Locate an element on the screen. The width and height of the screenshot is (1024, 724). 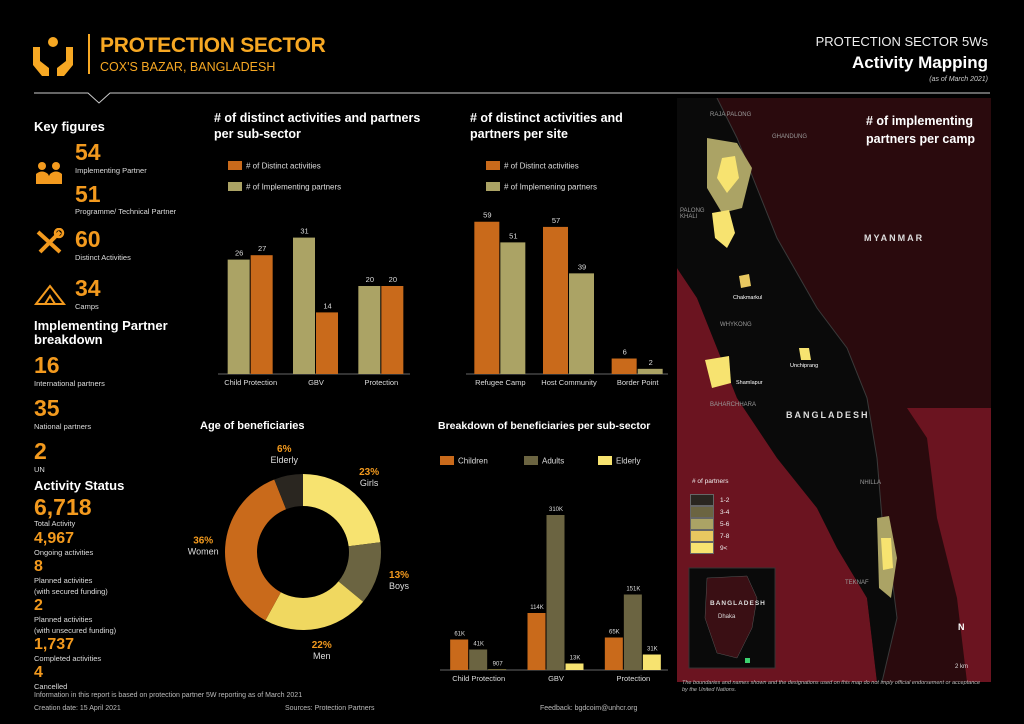
donut-name-label: Elderly is located at coordinates (285, 460).